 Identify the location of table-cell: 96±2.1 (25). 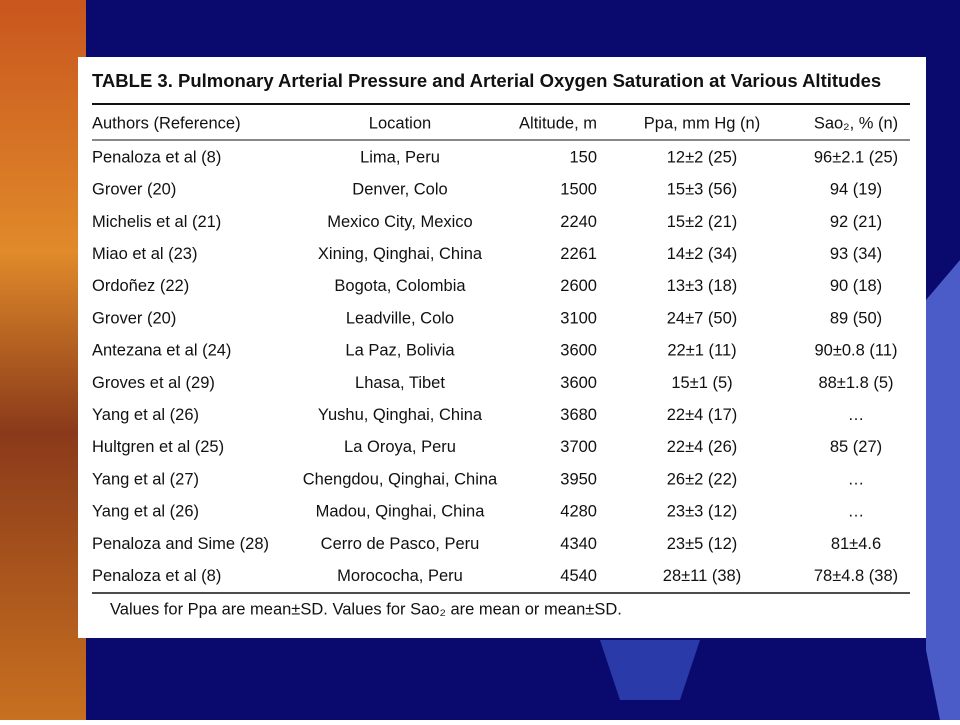
(856, 157).